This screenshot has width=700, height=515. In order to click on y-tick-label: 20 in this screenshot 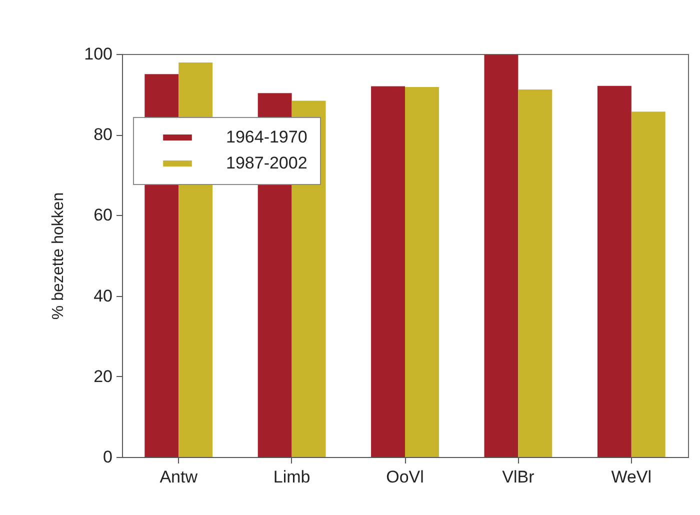, I will do `click(103, 376)`.